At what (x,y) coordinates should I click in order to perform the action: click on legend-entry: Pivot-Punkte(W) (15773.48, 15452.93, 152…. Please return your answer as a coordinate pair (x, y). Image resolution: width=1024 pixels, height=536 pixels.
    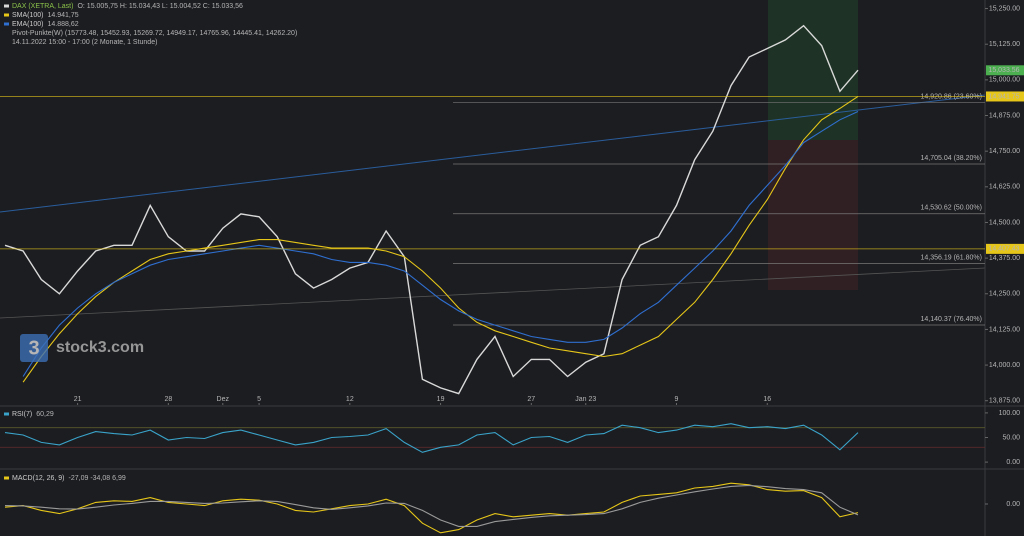
    Looking at the image, I should click on (154, 33).